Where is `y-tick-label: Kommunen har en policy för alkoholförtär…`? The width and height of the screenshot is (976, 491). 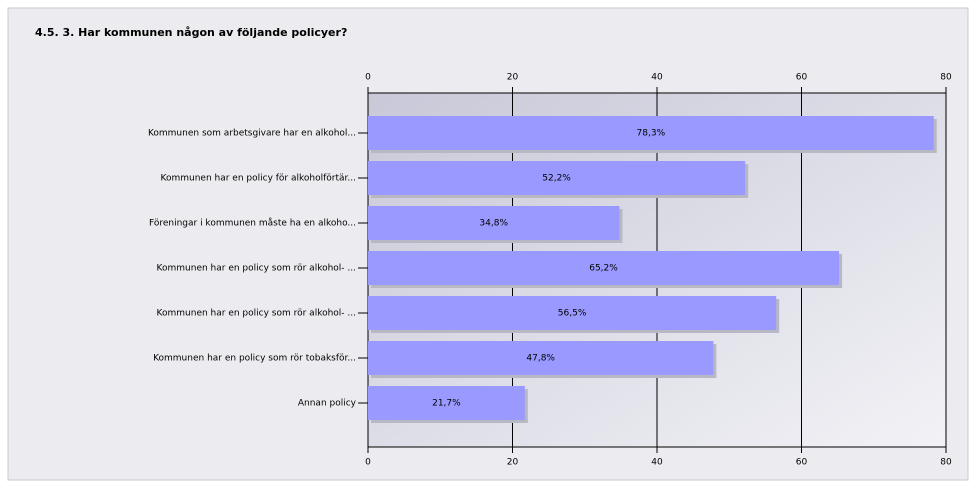
y-tick-label: Kommunen har en policy för alkoholförtär… is located at coordinates (258, 179).